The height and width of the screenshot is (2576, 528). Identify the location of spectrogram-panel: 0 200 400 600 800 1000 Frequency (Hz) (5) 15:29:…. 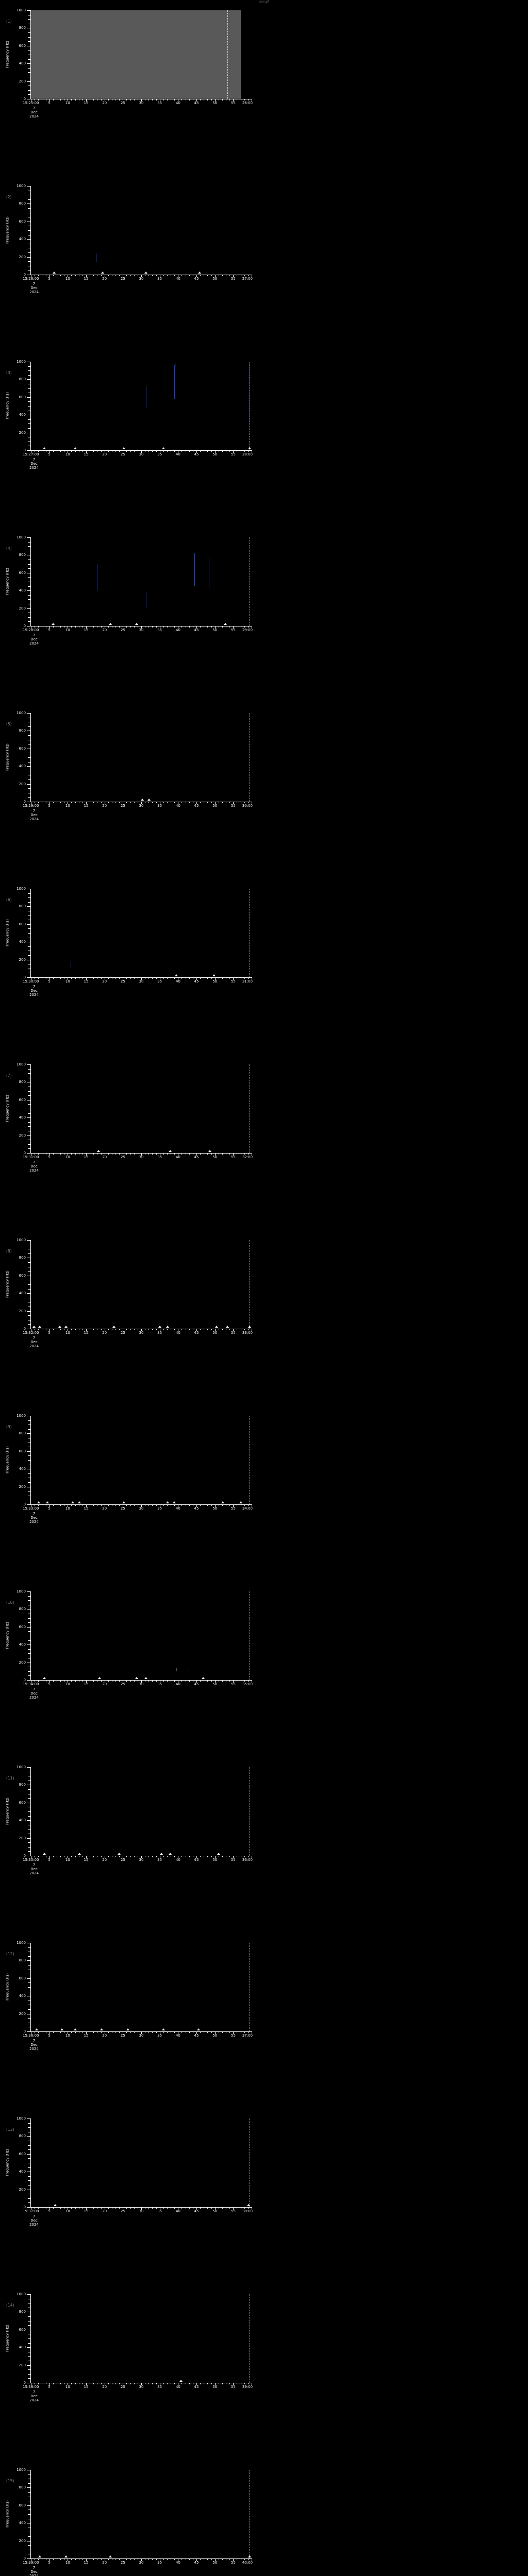
(264, 796).